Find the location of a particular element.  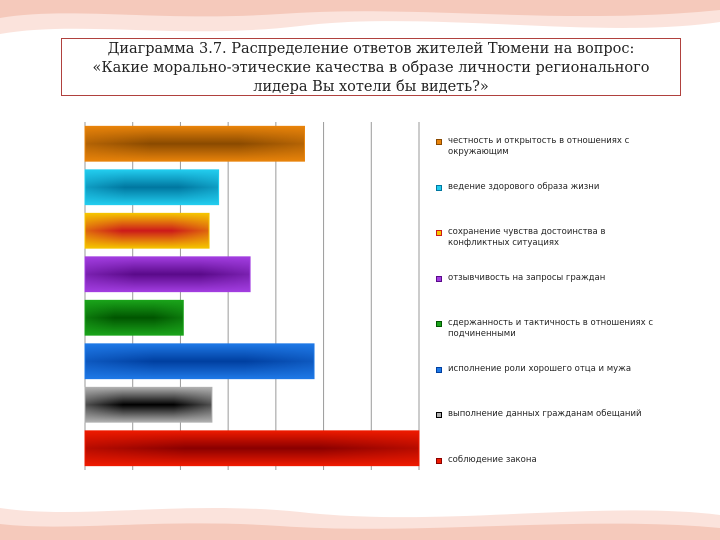

legend-label: соблюдение закона is located at coordinates (555, 460).